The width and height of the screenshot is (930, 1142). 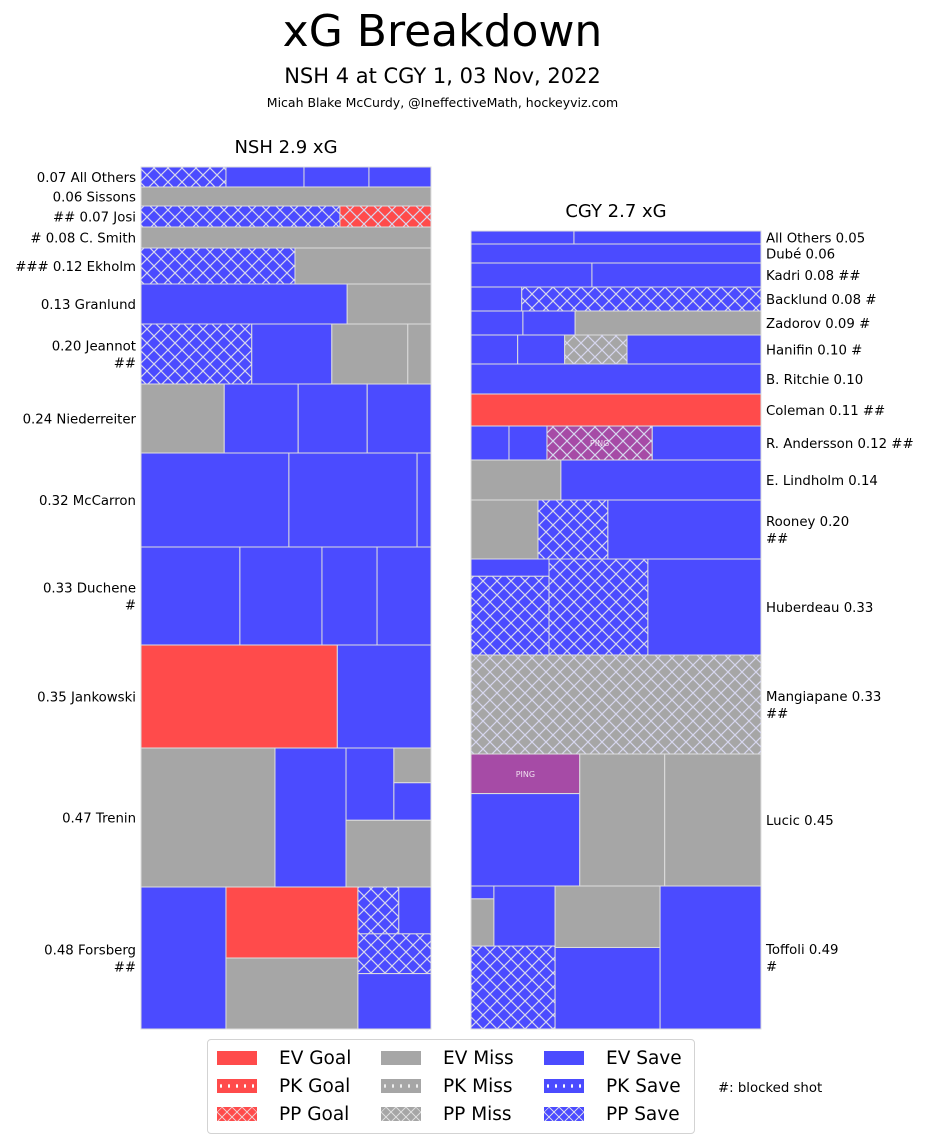 I want to click on player-row: ### 0.12 Ekholm, so click(x=223, y=266).